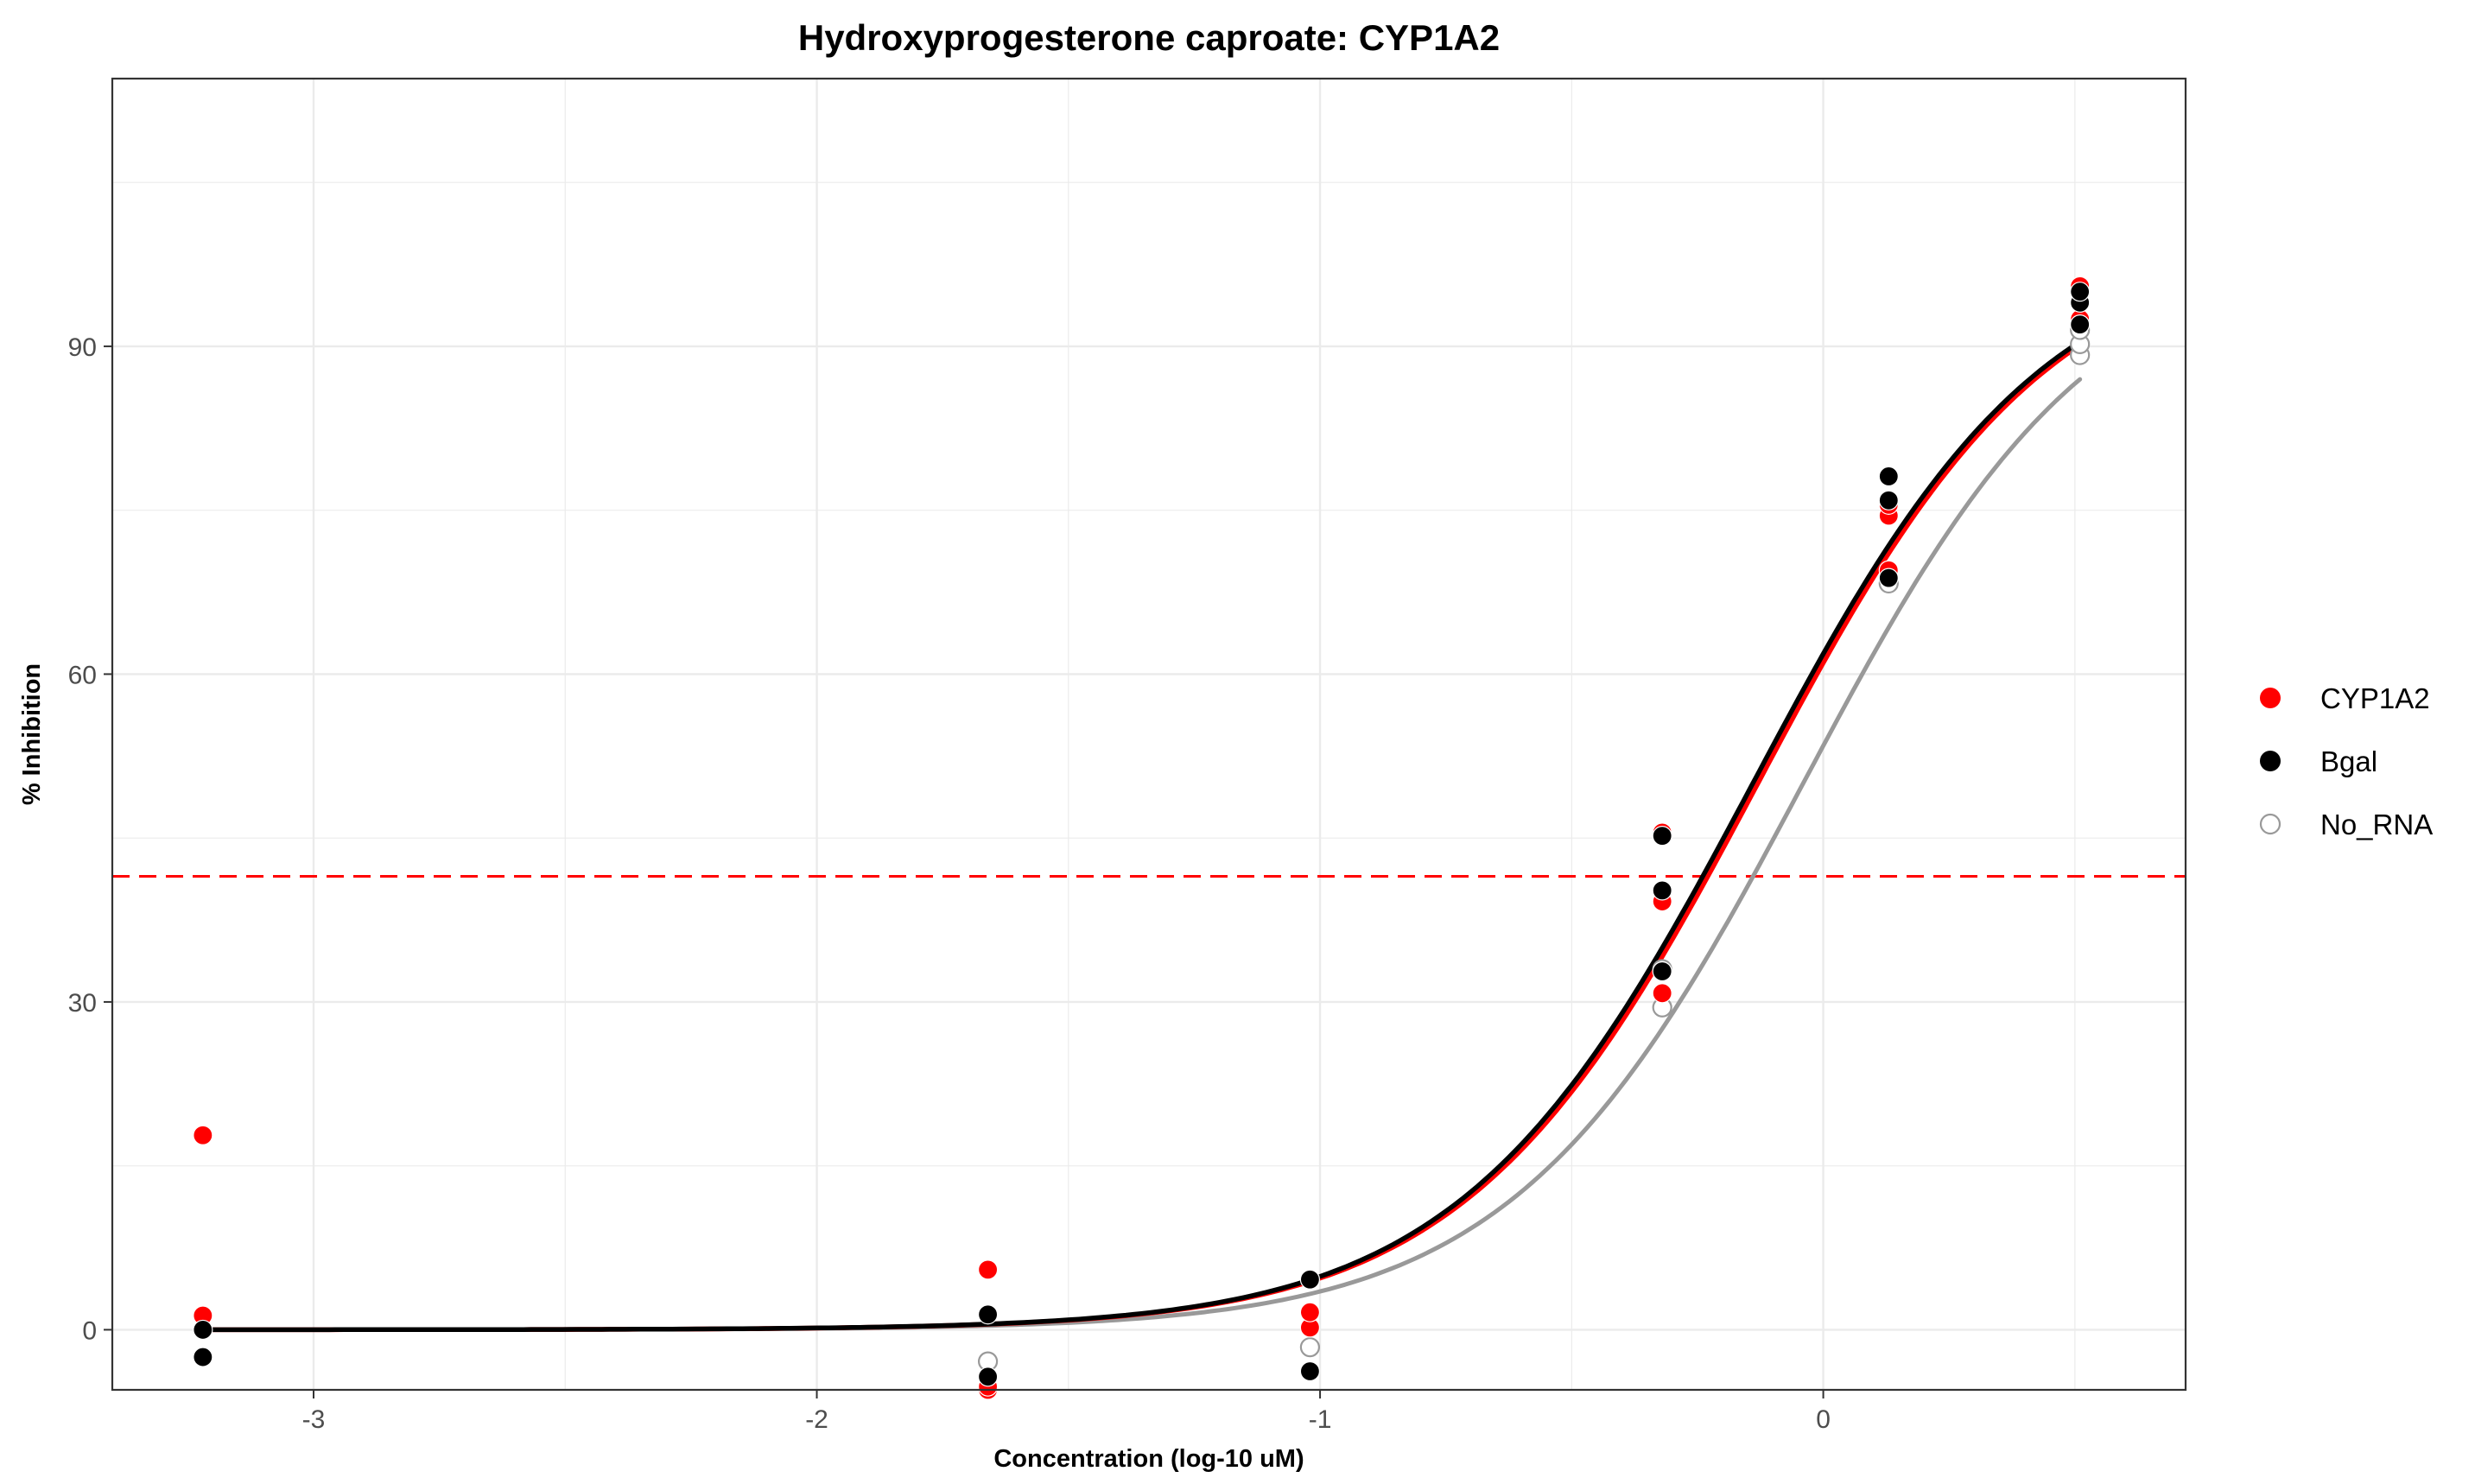  What do you see at coordinates (32, 734) in the screenshot?
I see `y-axis-title: % Inhibition` at bounding box center [32, 734].